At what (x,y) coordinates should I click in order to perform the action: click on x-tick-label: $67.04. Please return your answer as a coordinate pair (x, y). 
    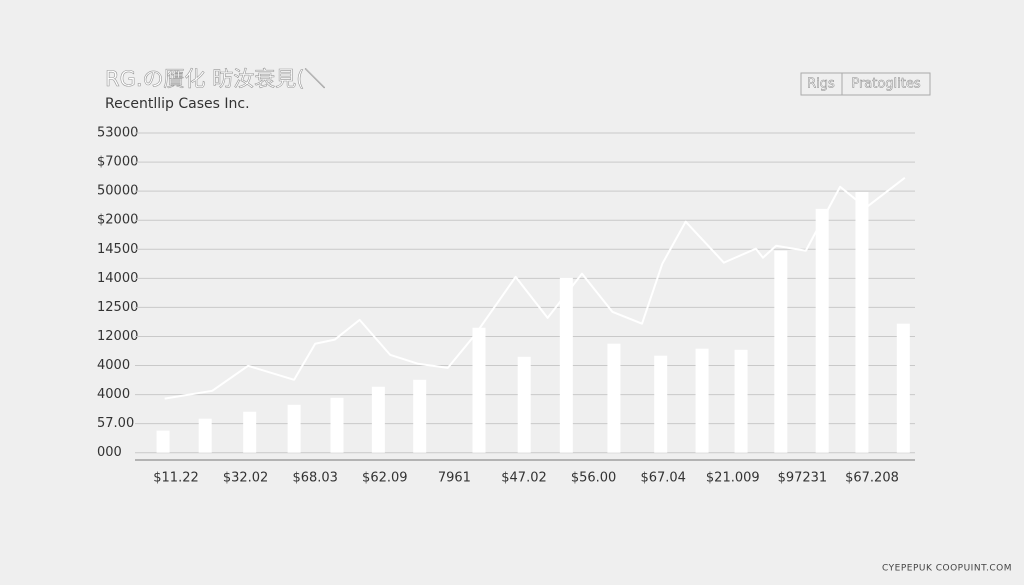
    Looking at the image, I should click on (663, 478).